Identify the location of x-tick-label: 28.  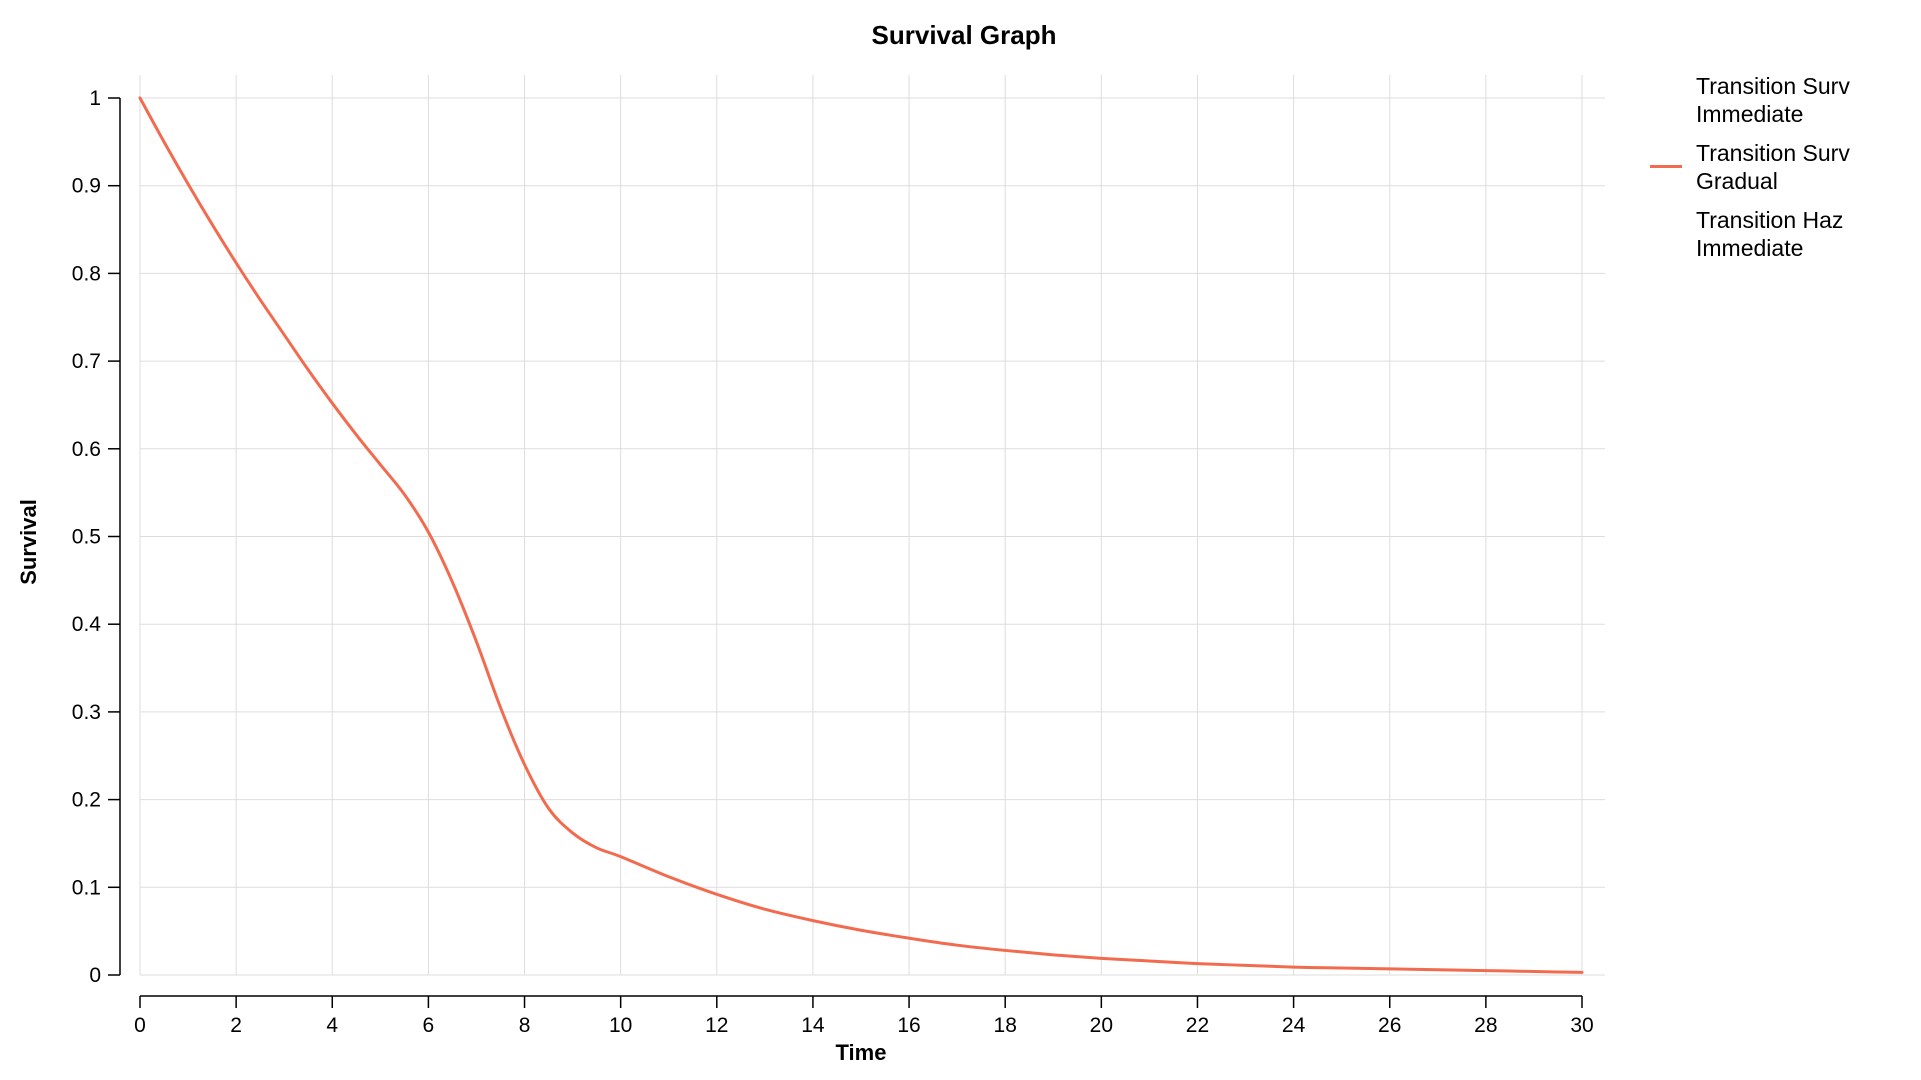
(1485, 1025).